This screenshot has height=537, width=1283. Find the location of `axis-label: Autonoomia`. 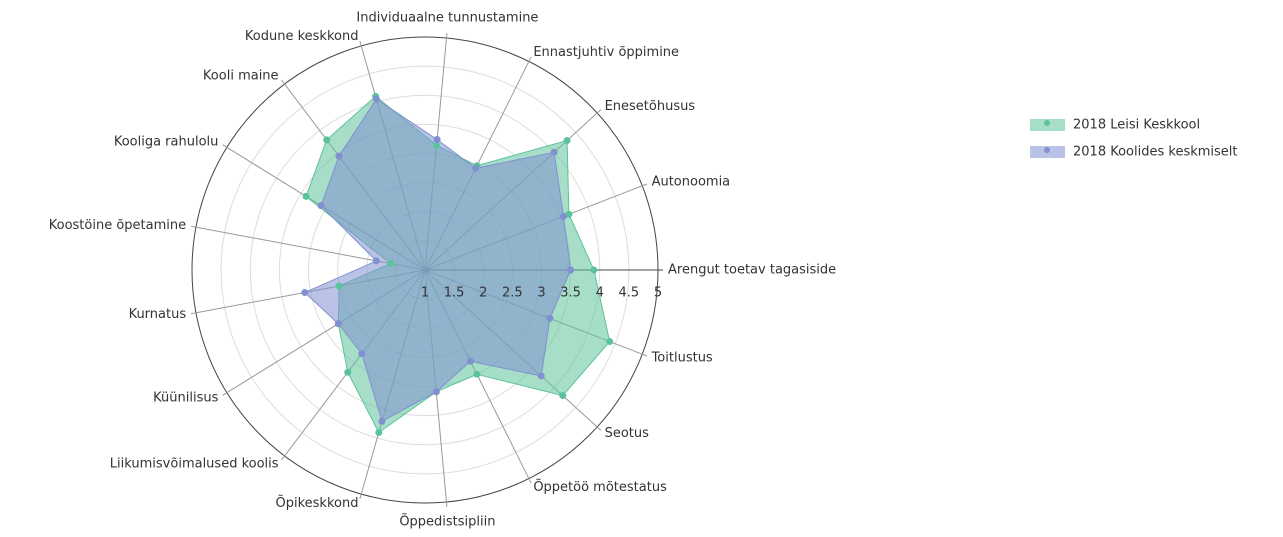

axis-label: Autonoomia is located at coordinates (691, 182).